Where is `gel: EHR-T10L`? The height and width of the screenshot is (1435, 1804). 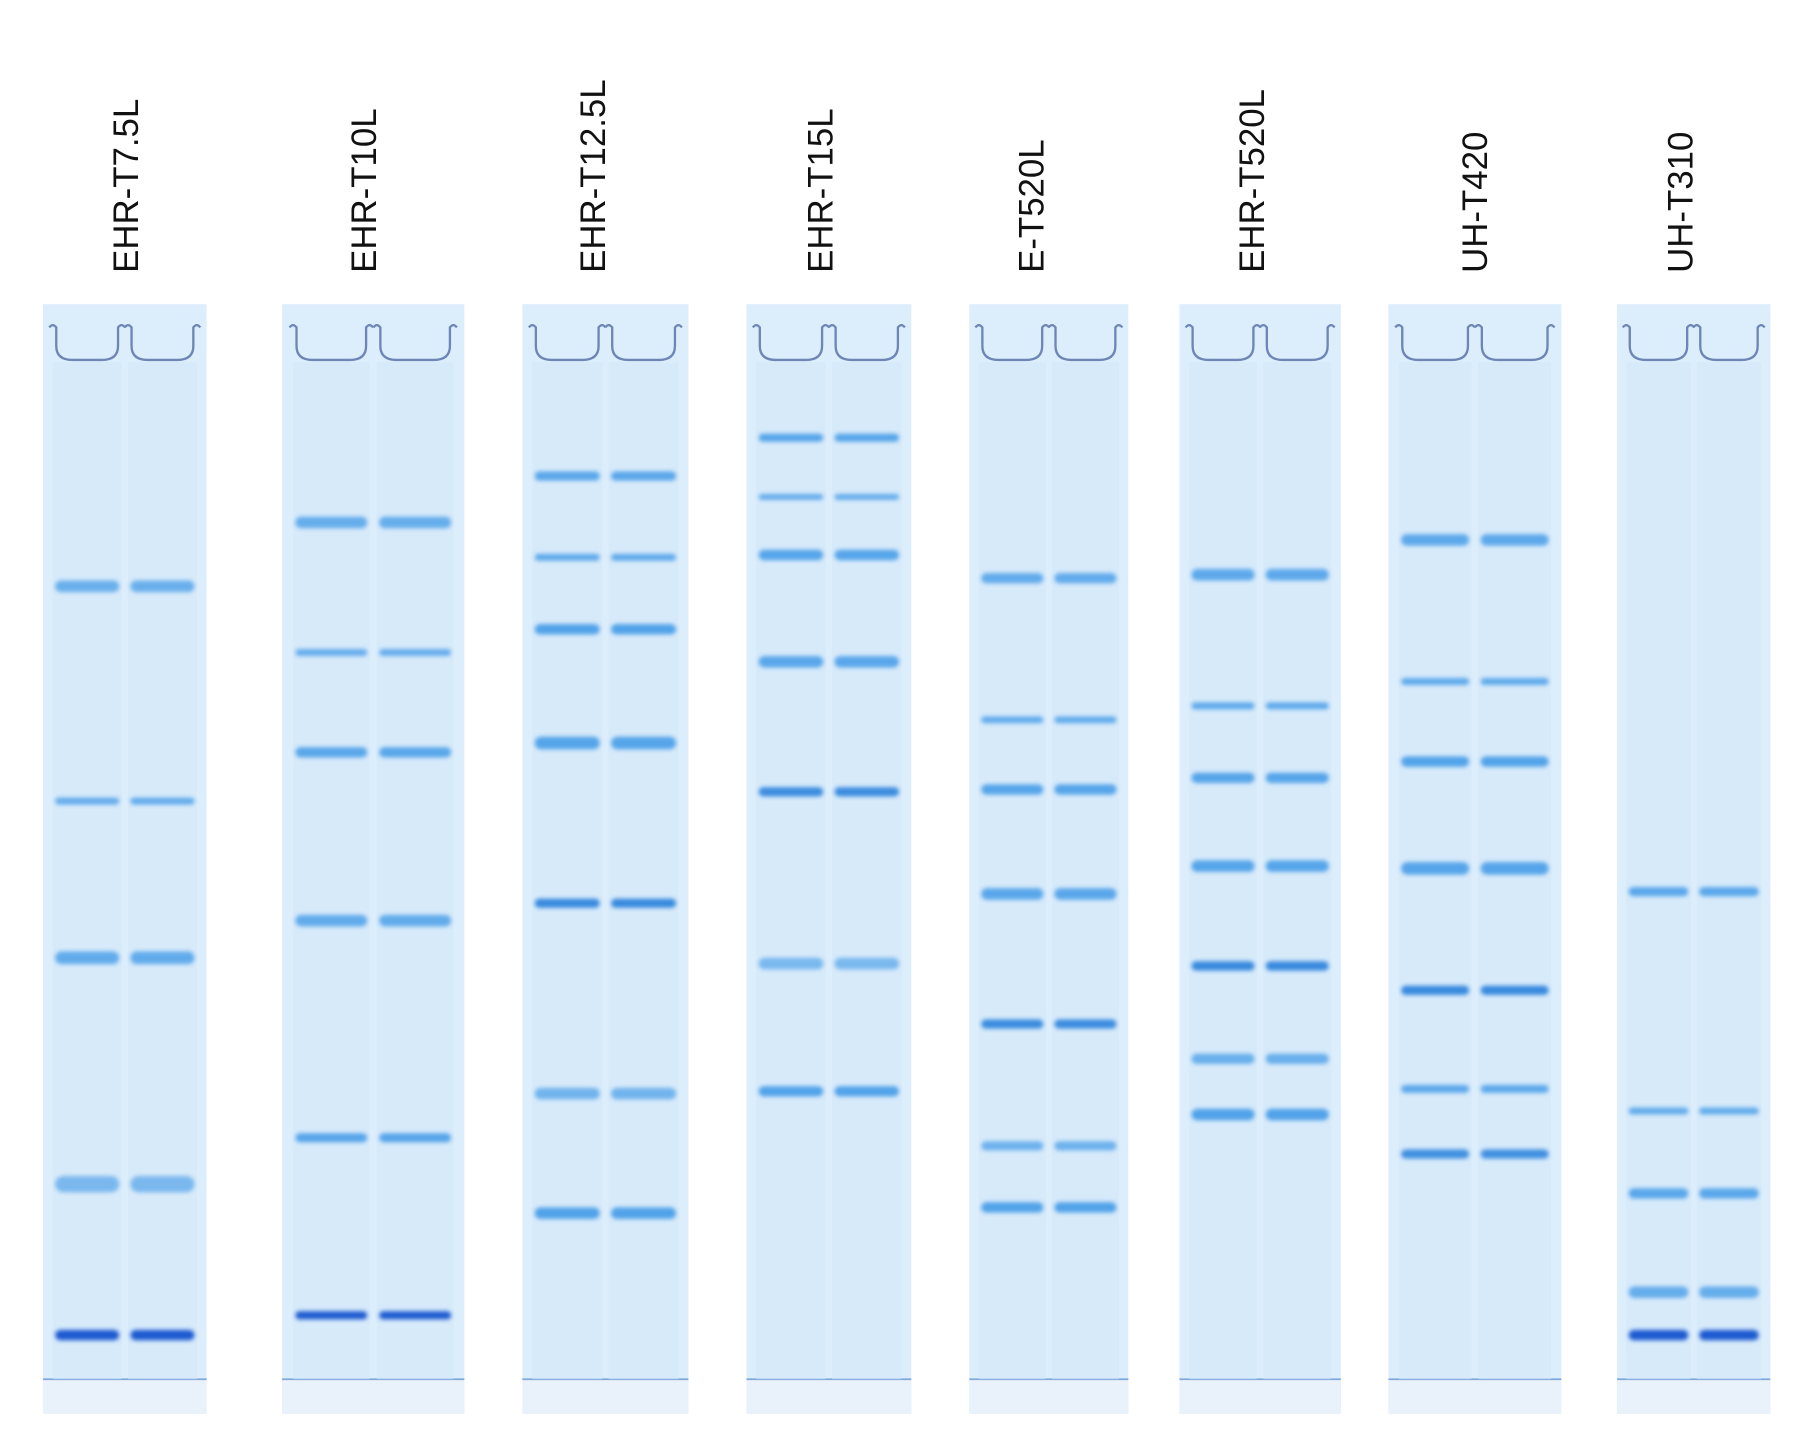
gel: EHR-T10L is located at coordinates (373, 761).